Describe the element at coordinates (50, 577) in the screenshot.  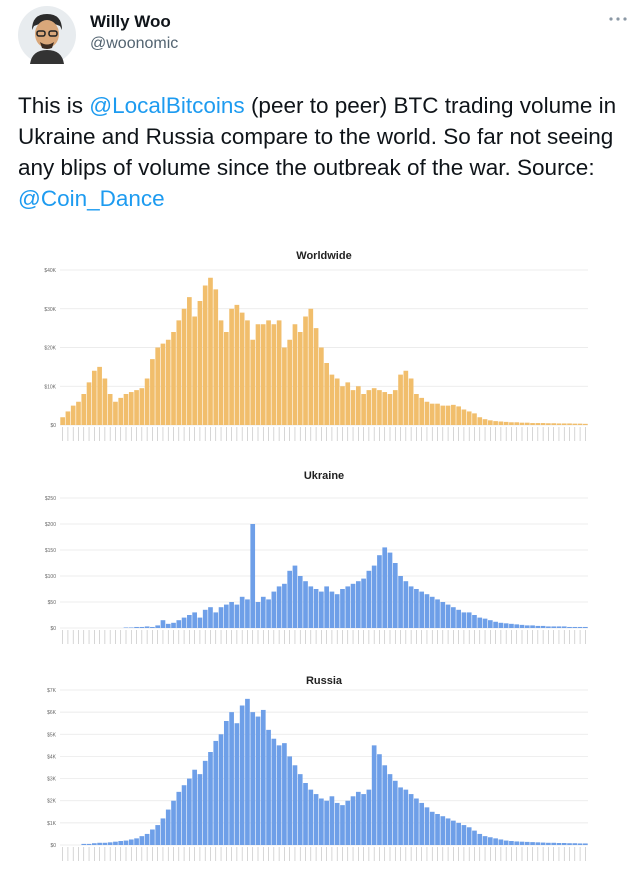
I see `y-tick-label: $100` at that location.